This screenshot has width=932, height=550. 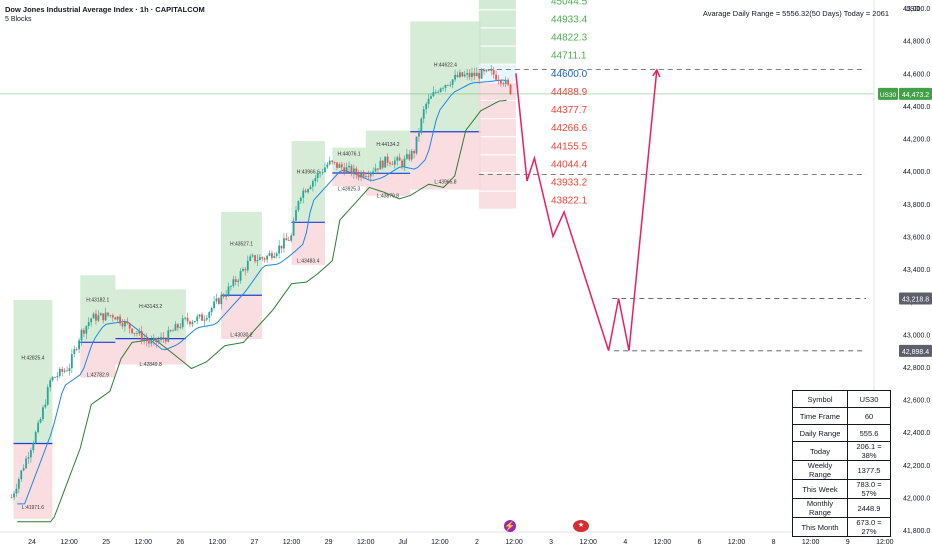 What do you see at coordinates (916, 270) in the screenshot?
I see `y-tick-label: 43,400.0` at bounding box center [916, 270].